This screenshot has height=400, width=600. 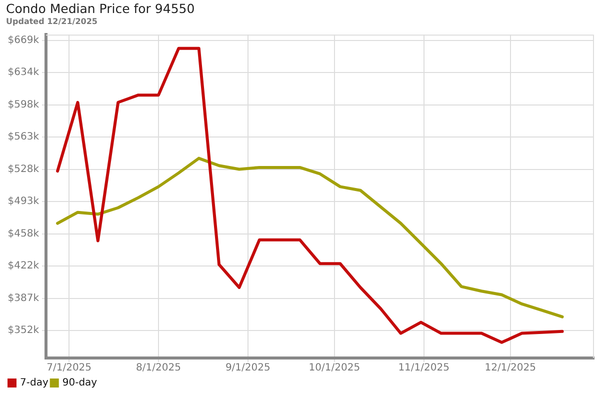 What do you see at coordinates (24, 169) in the screenshot?
I see `y-tick-label: $528k` at bounding box center [24, 169].